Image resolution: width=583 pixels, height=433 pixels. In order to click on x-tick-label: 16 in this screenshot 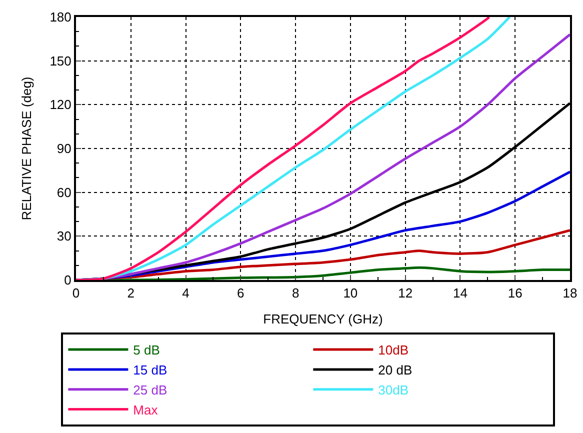, I will do `click(515, 293)`.